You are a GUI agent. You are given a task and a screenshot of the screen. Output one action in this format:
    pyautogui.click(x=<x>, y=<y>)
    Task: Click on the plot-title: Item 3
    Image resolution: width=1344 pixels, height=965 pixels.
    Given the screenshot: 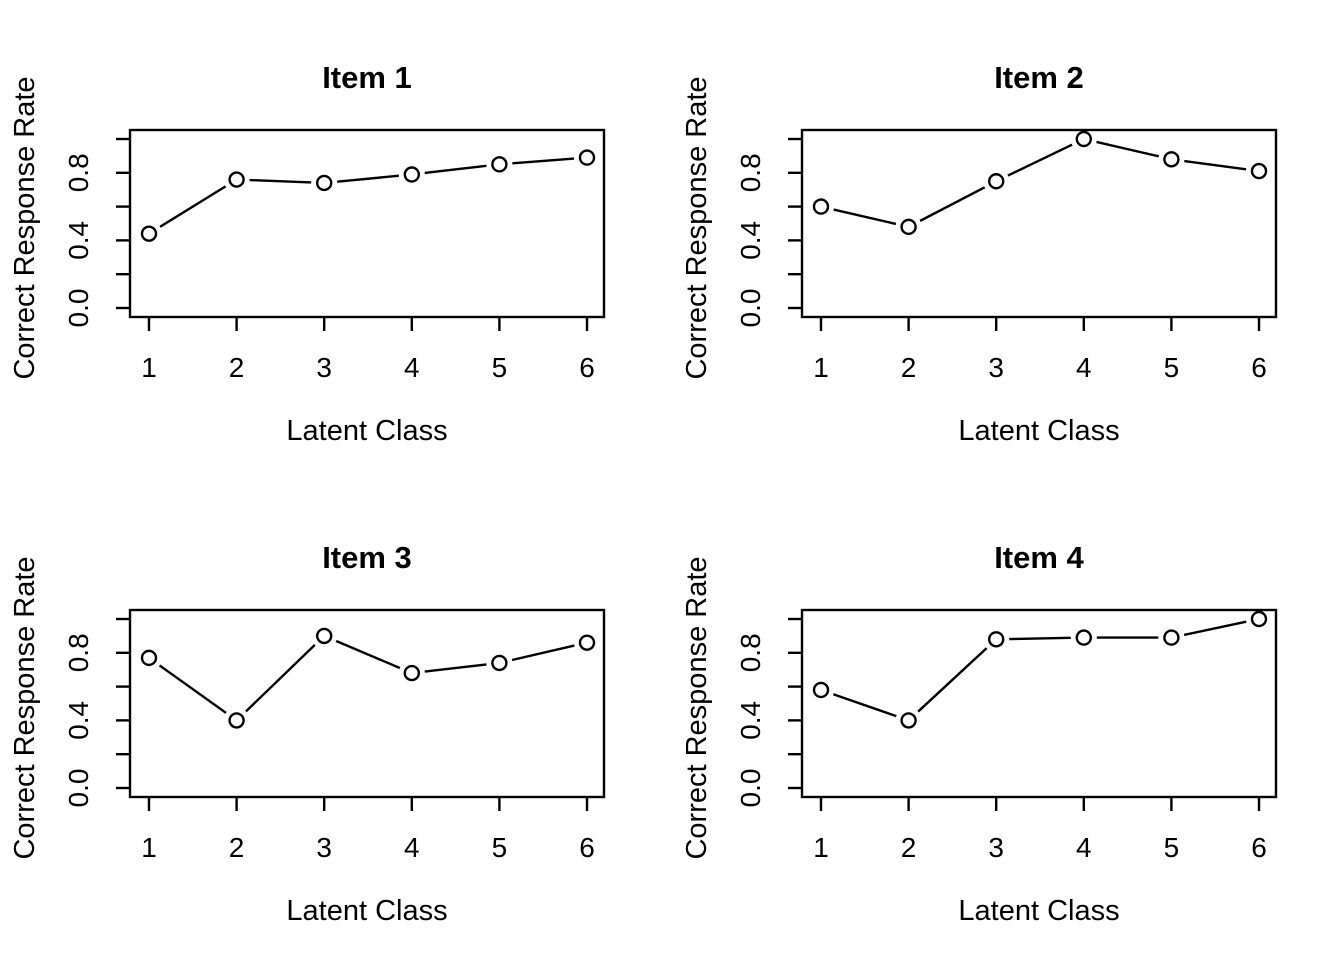 What is the action you would take?
    pyautogui.click(x=367, y=557)
    